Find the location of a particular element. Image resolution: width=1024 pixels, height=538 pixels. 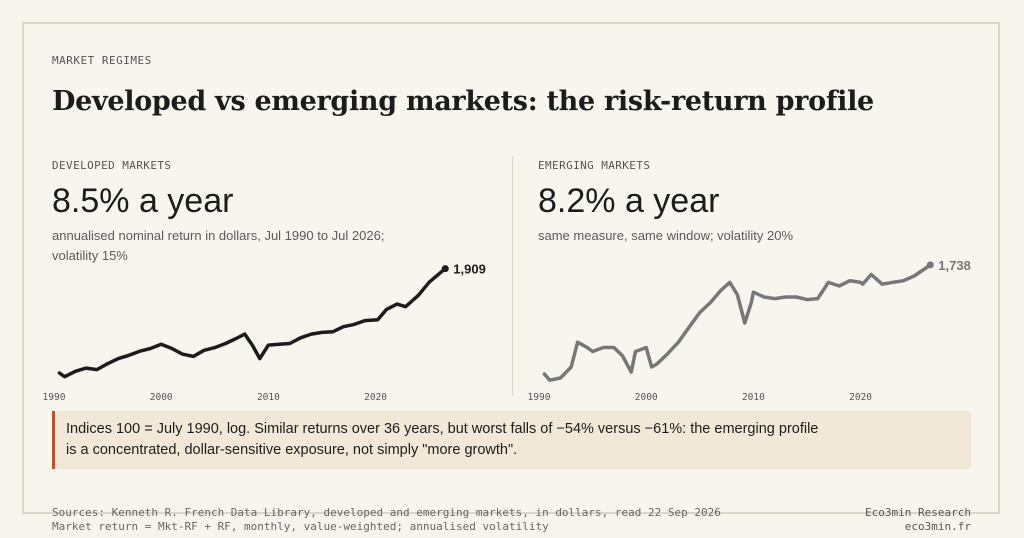

footer-brand: Eco3min Research eco3min.fr is located at coordinates (918, 520).